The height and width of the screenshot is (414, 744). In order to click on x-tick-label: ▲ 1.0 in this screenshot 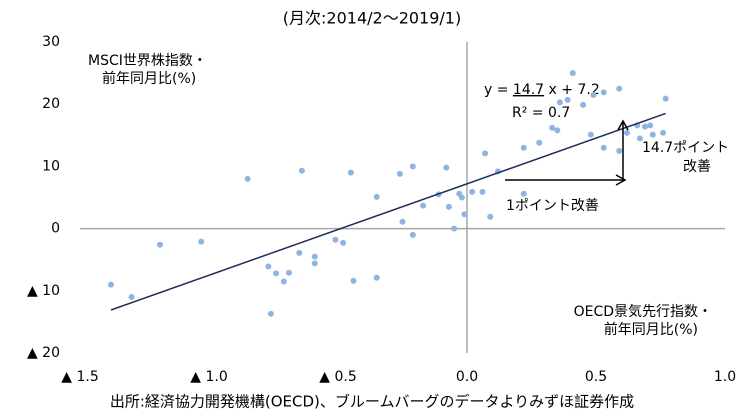, I will do `click(208, 377)`.